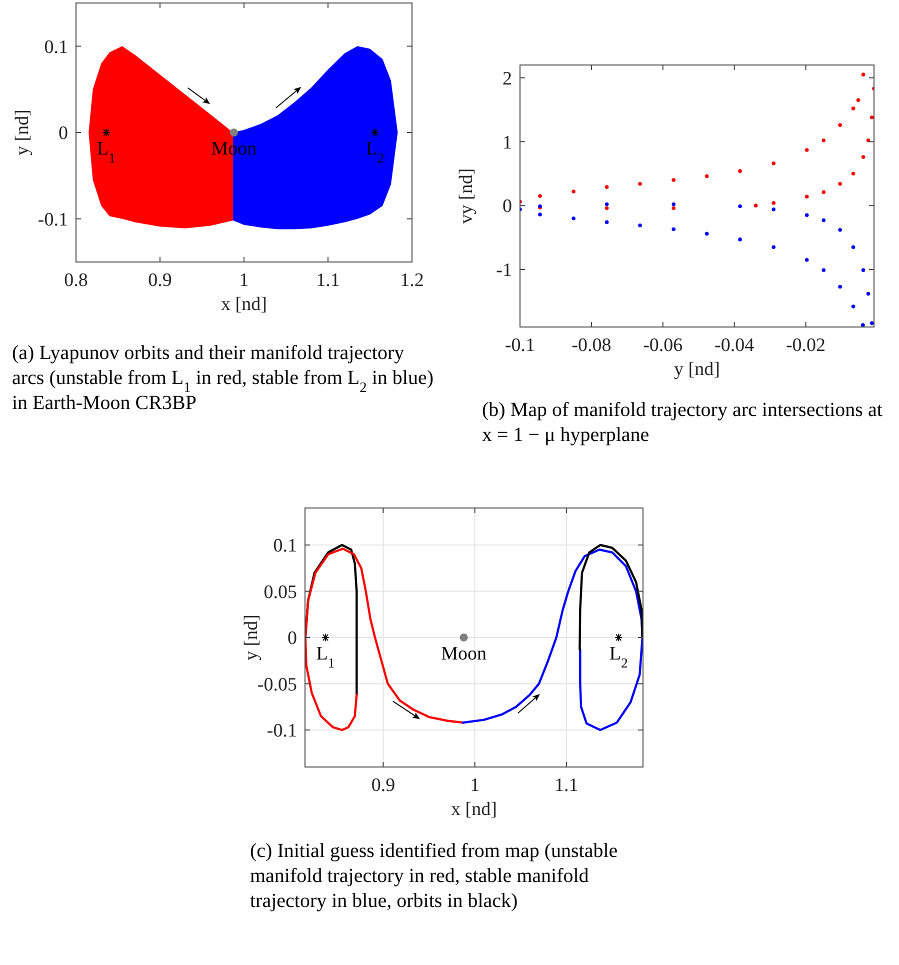  I want to click on text: (b) Map of manifold trajectory arc intersections at x = 1 − μ hyperplane, so click(682, 422).